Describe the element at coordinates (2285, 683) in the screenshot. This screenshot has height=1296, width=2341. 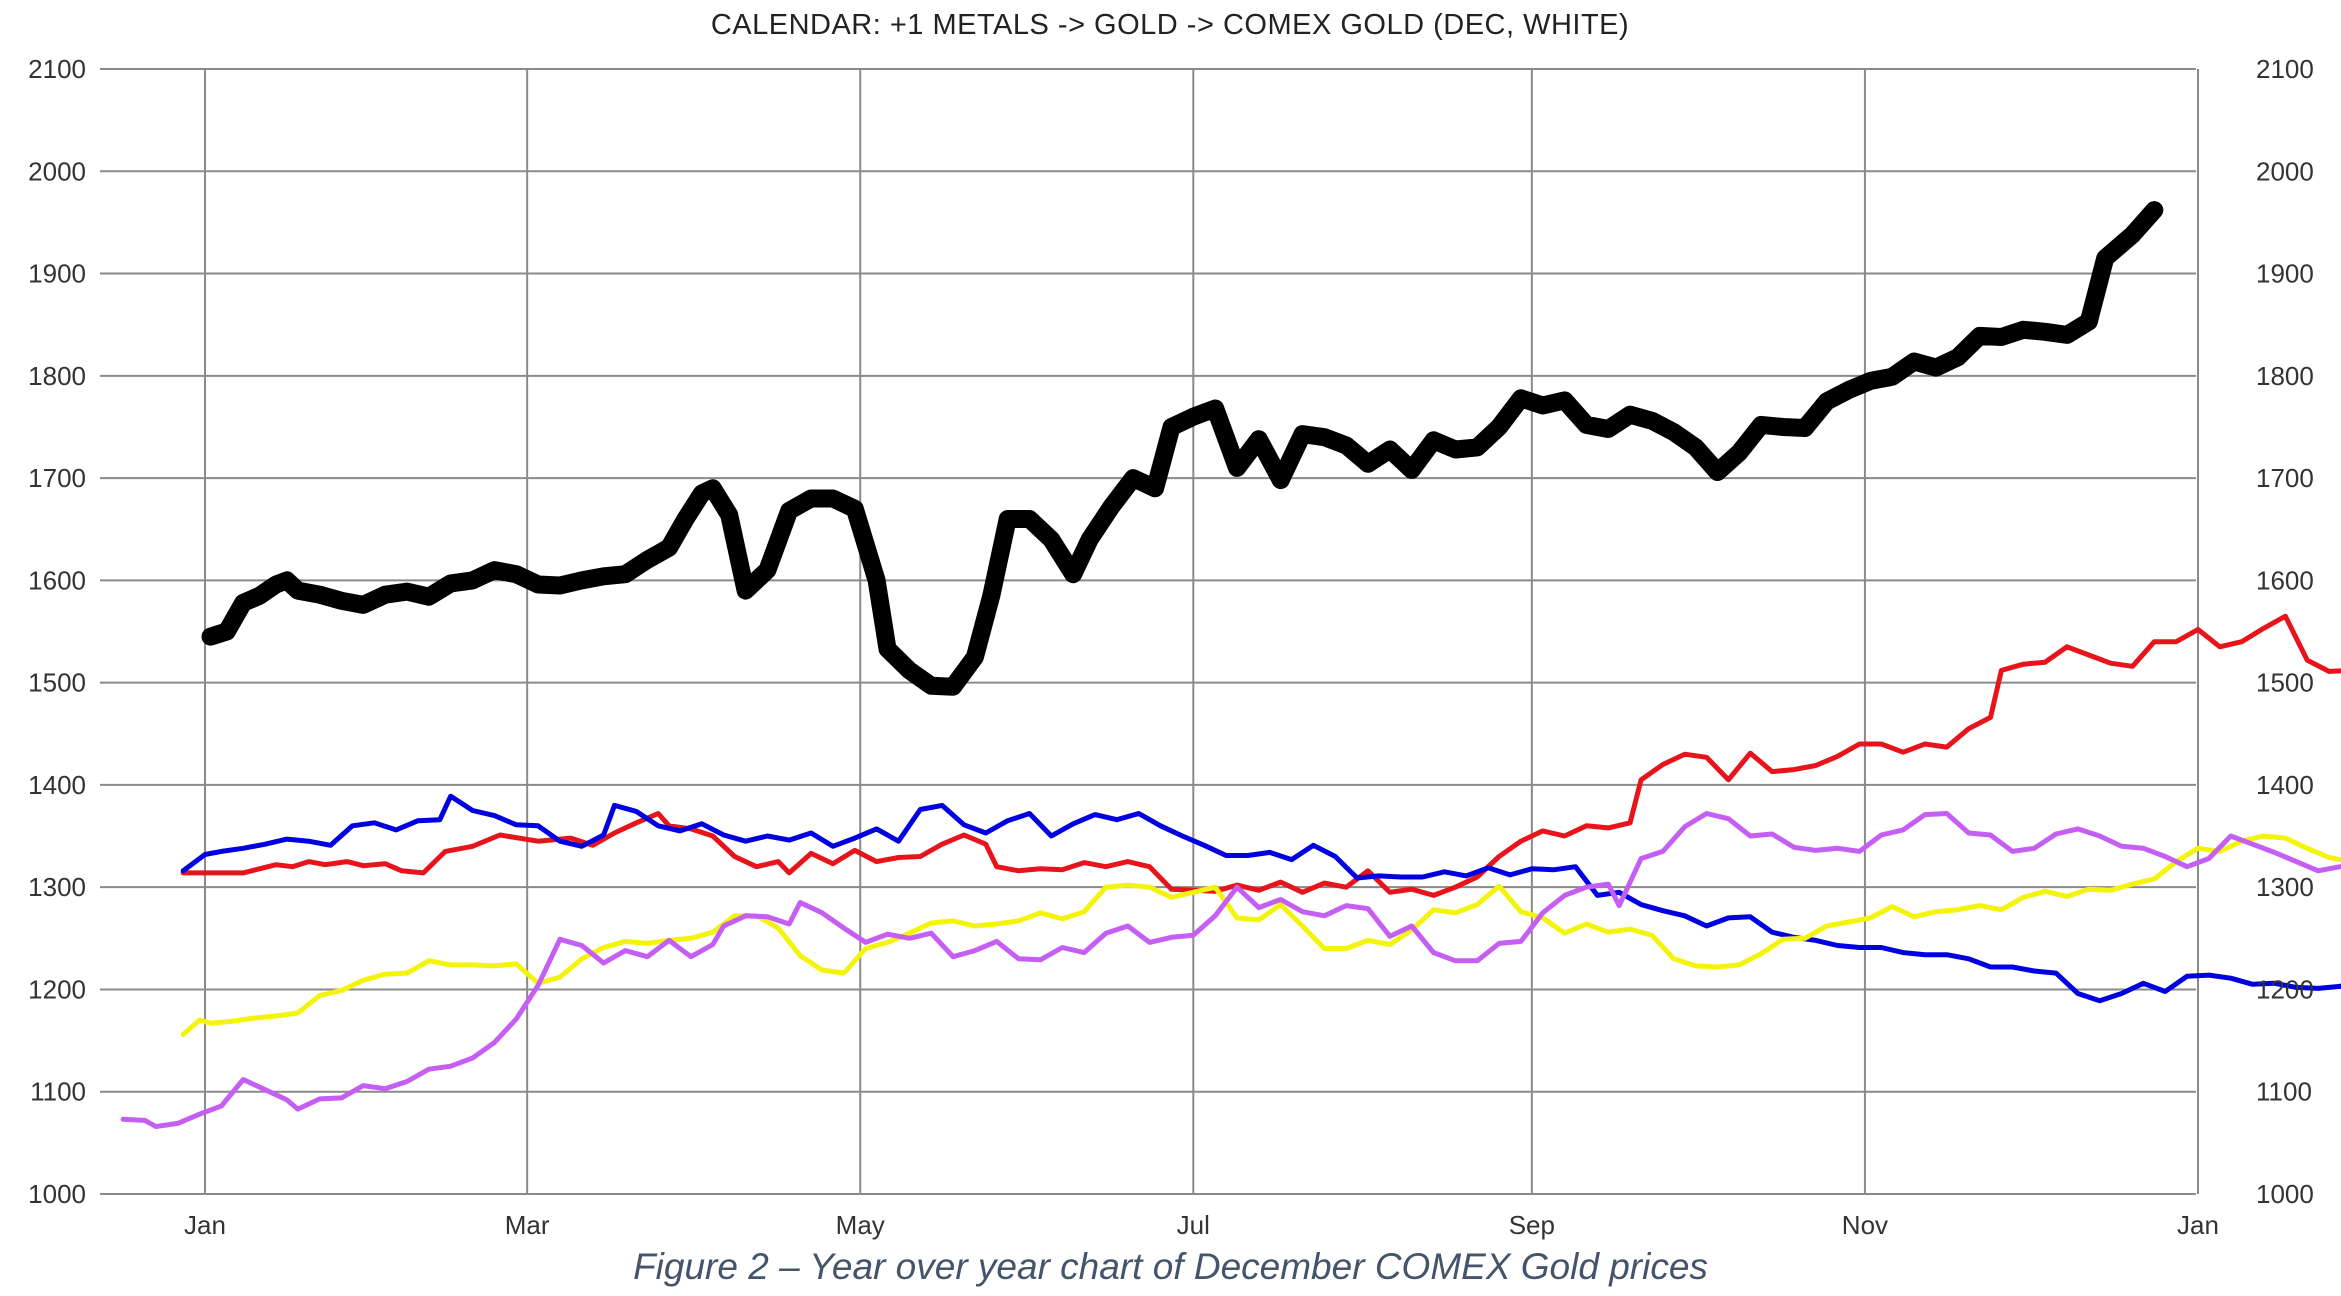
I see `y-tick-label-right: 1500` at that location.